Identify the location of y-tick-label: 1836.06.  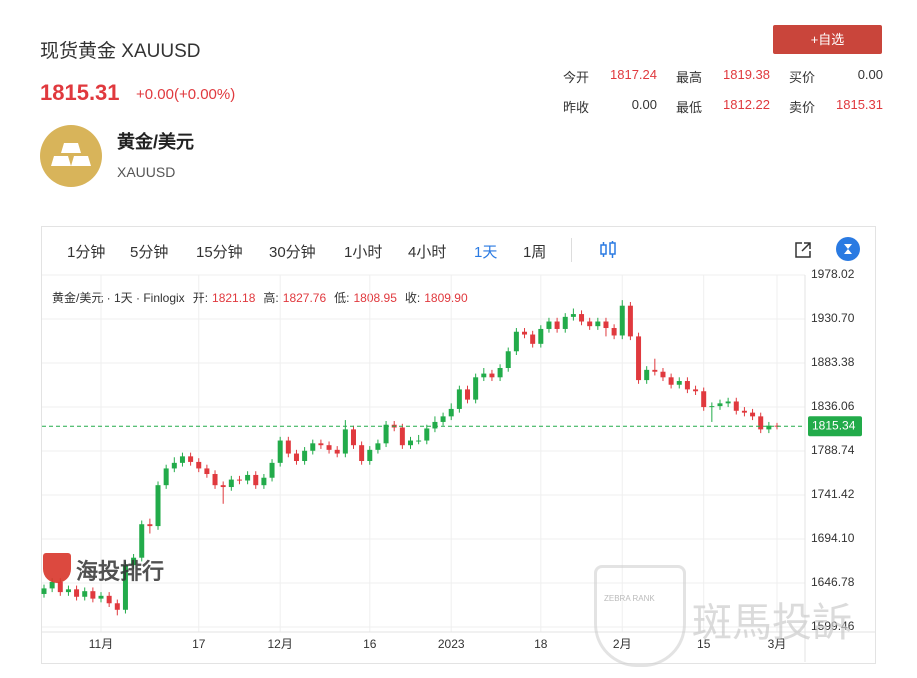
(833, 406).